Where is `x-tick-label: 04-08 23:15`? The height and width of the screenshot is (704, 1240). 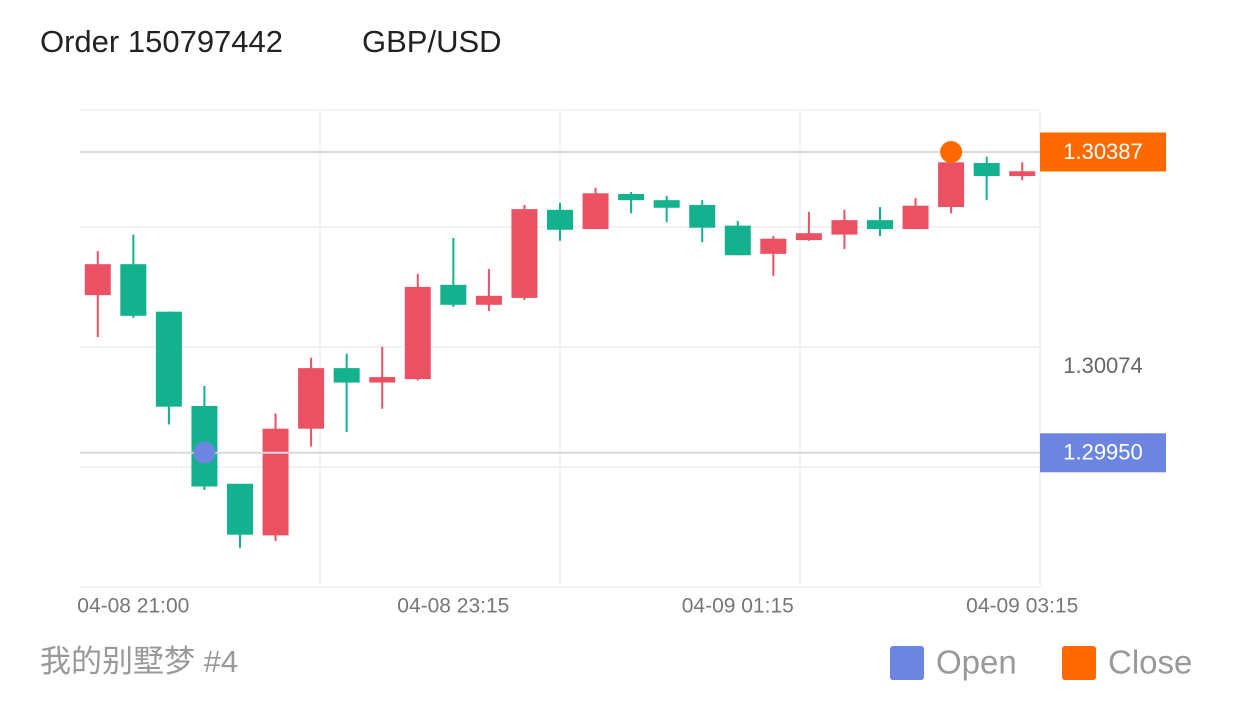
x-tick-label: 04-08 23:15 is located at coordinates (453, 606).